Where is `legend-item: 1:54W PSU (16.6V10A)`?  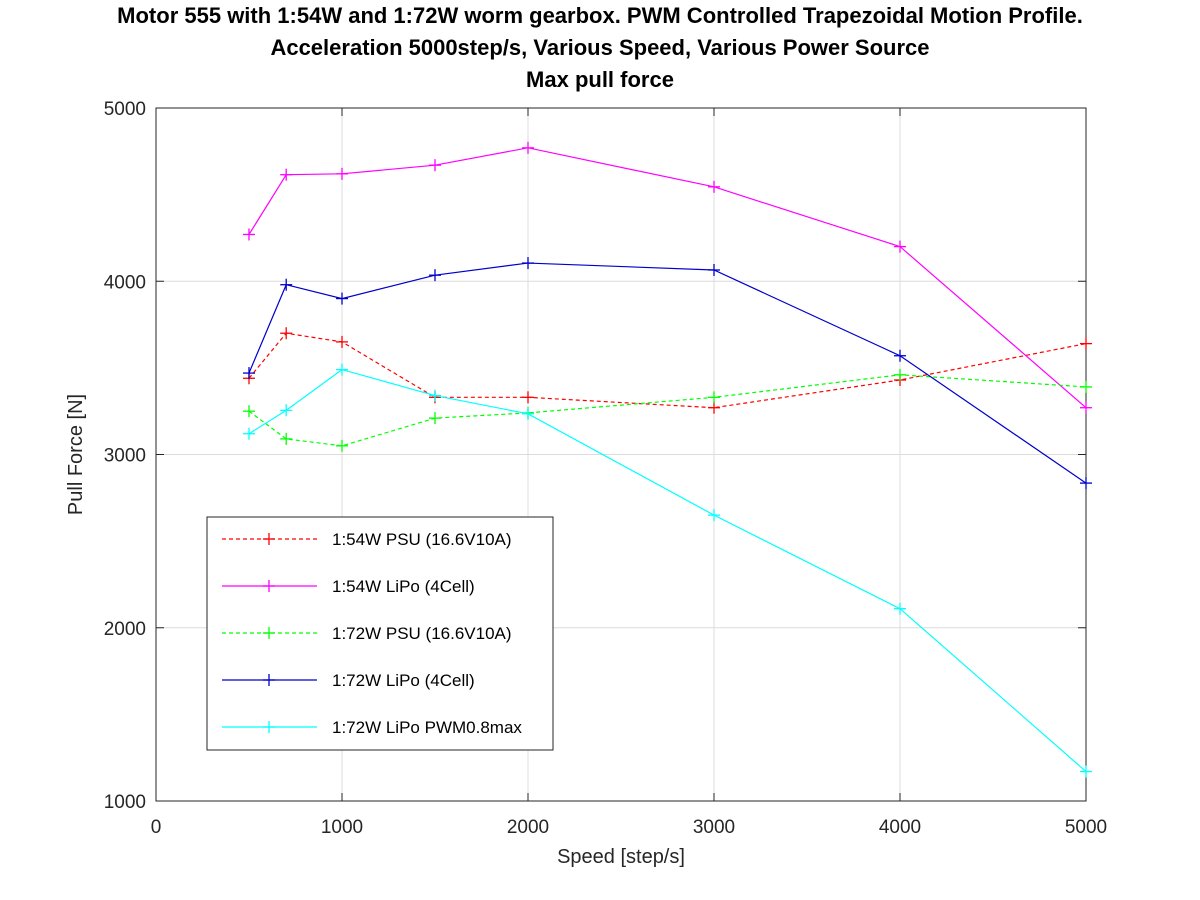 legend-item: 1:54W PSU (16.6V10A) is located at coordinates (367, 539).